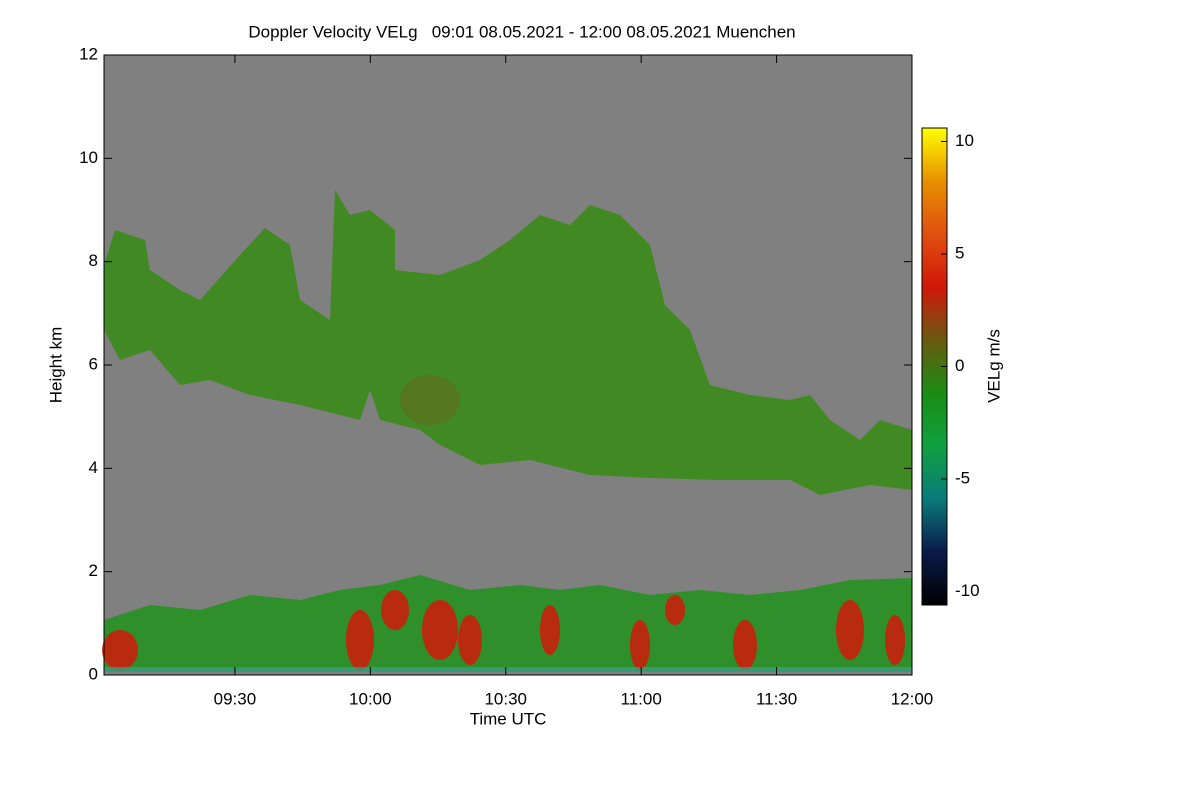 The image size is (1200, 800). I want to click on colorbar-tick-label: 10, so click(964, 140).